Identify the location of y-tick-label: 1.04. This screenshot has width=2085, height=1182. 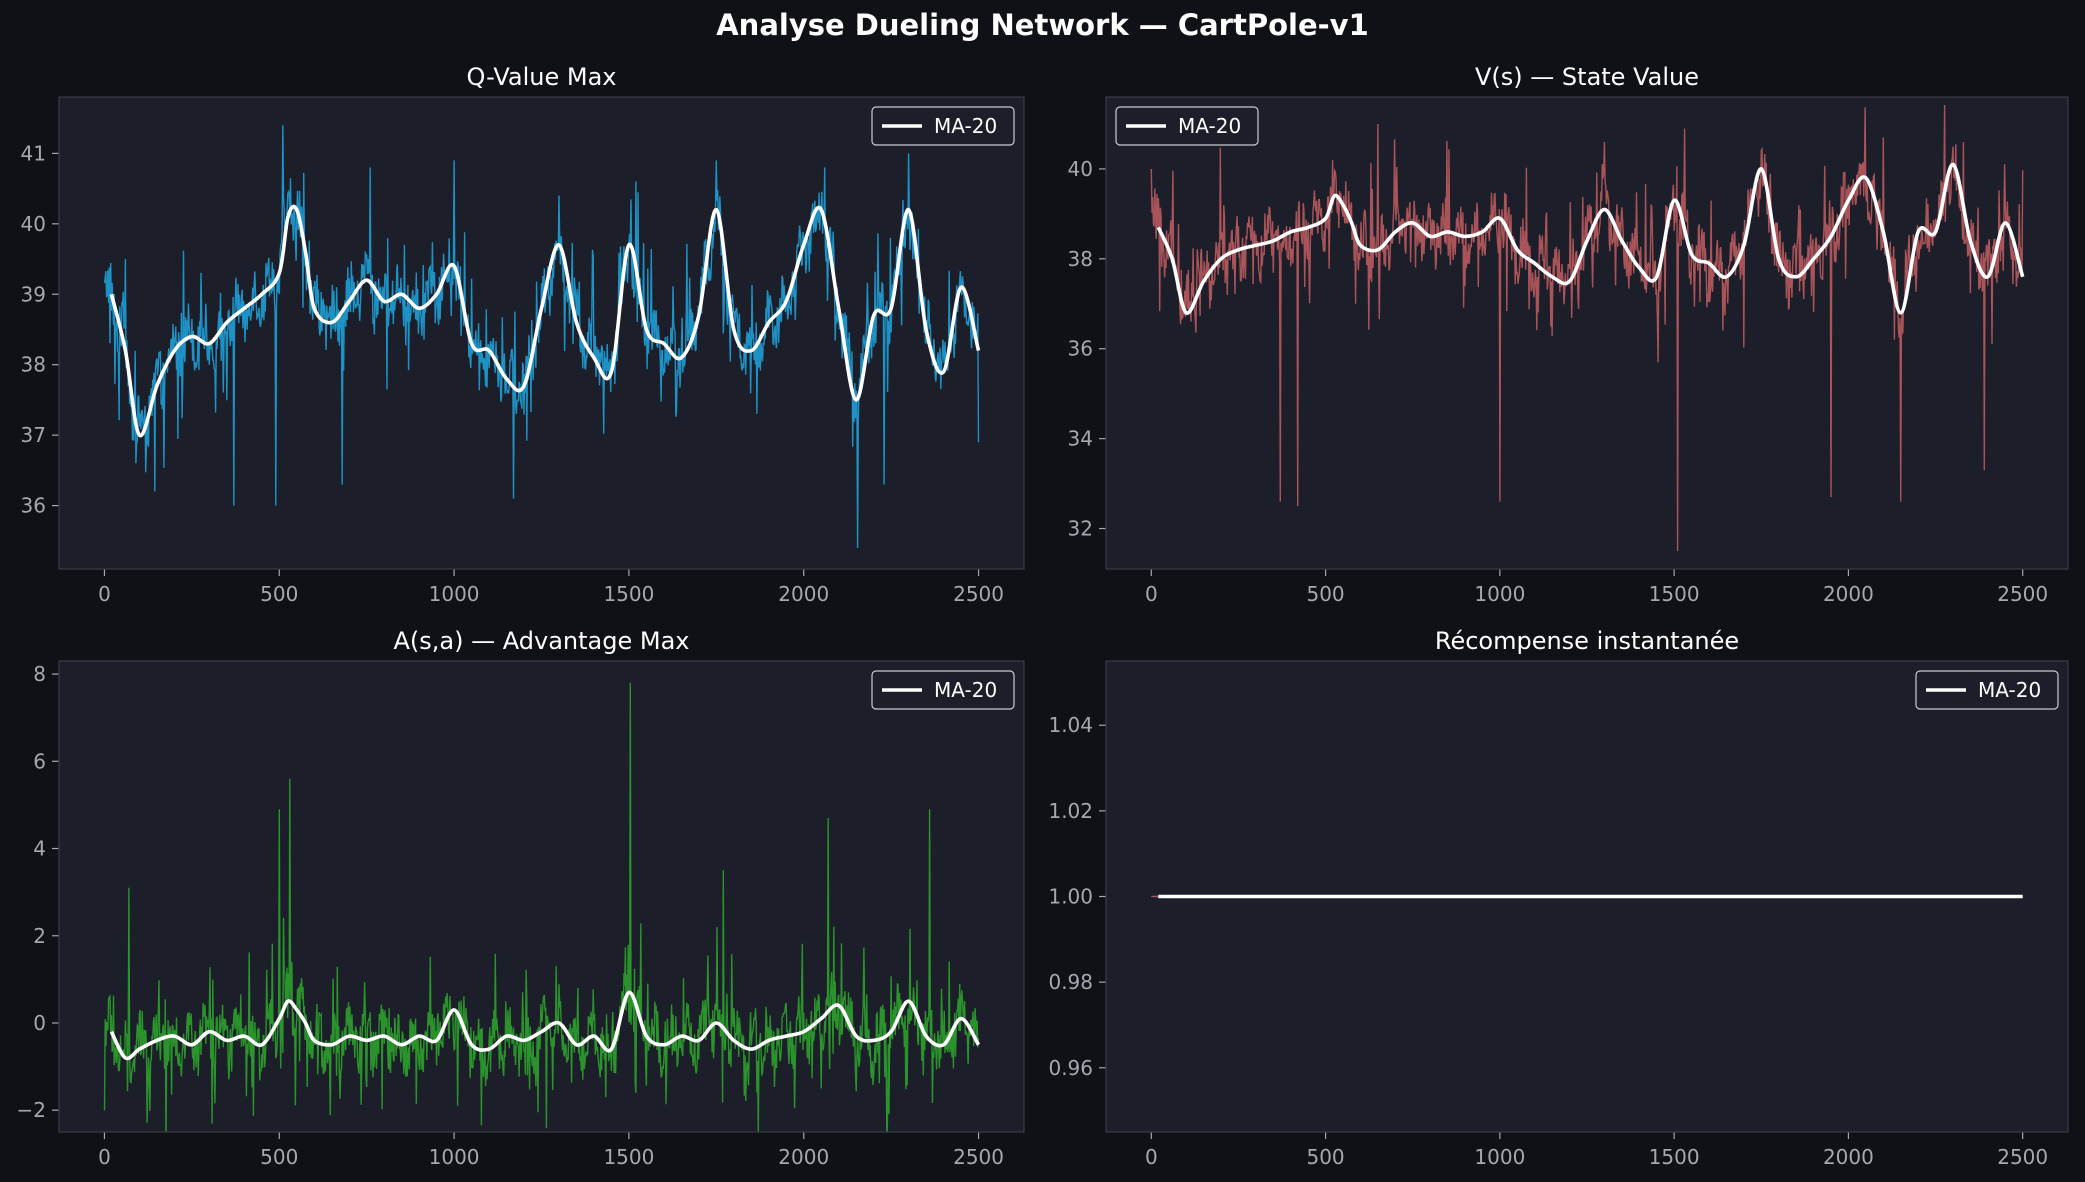
(1070, 725).